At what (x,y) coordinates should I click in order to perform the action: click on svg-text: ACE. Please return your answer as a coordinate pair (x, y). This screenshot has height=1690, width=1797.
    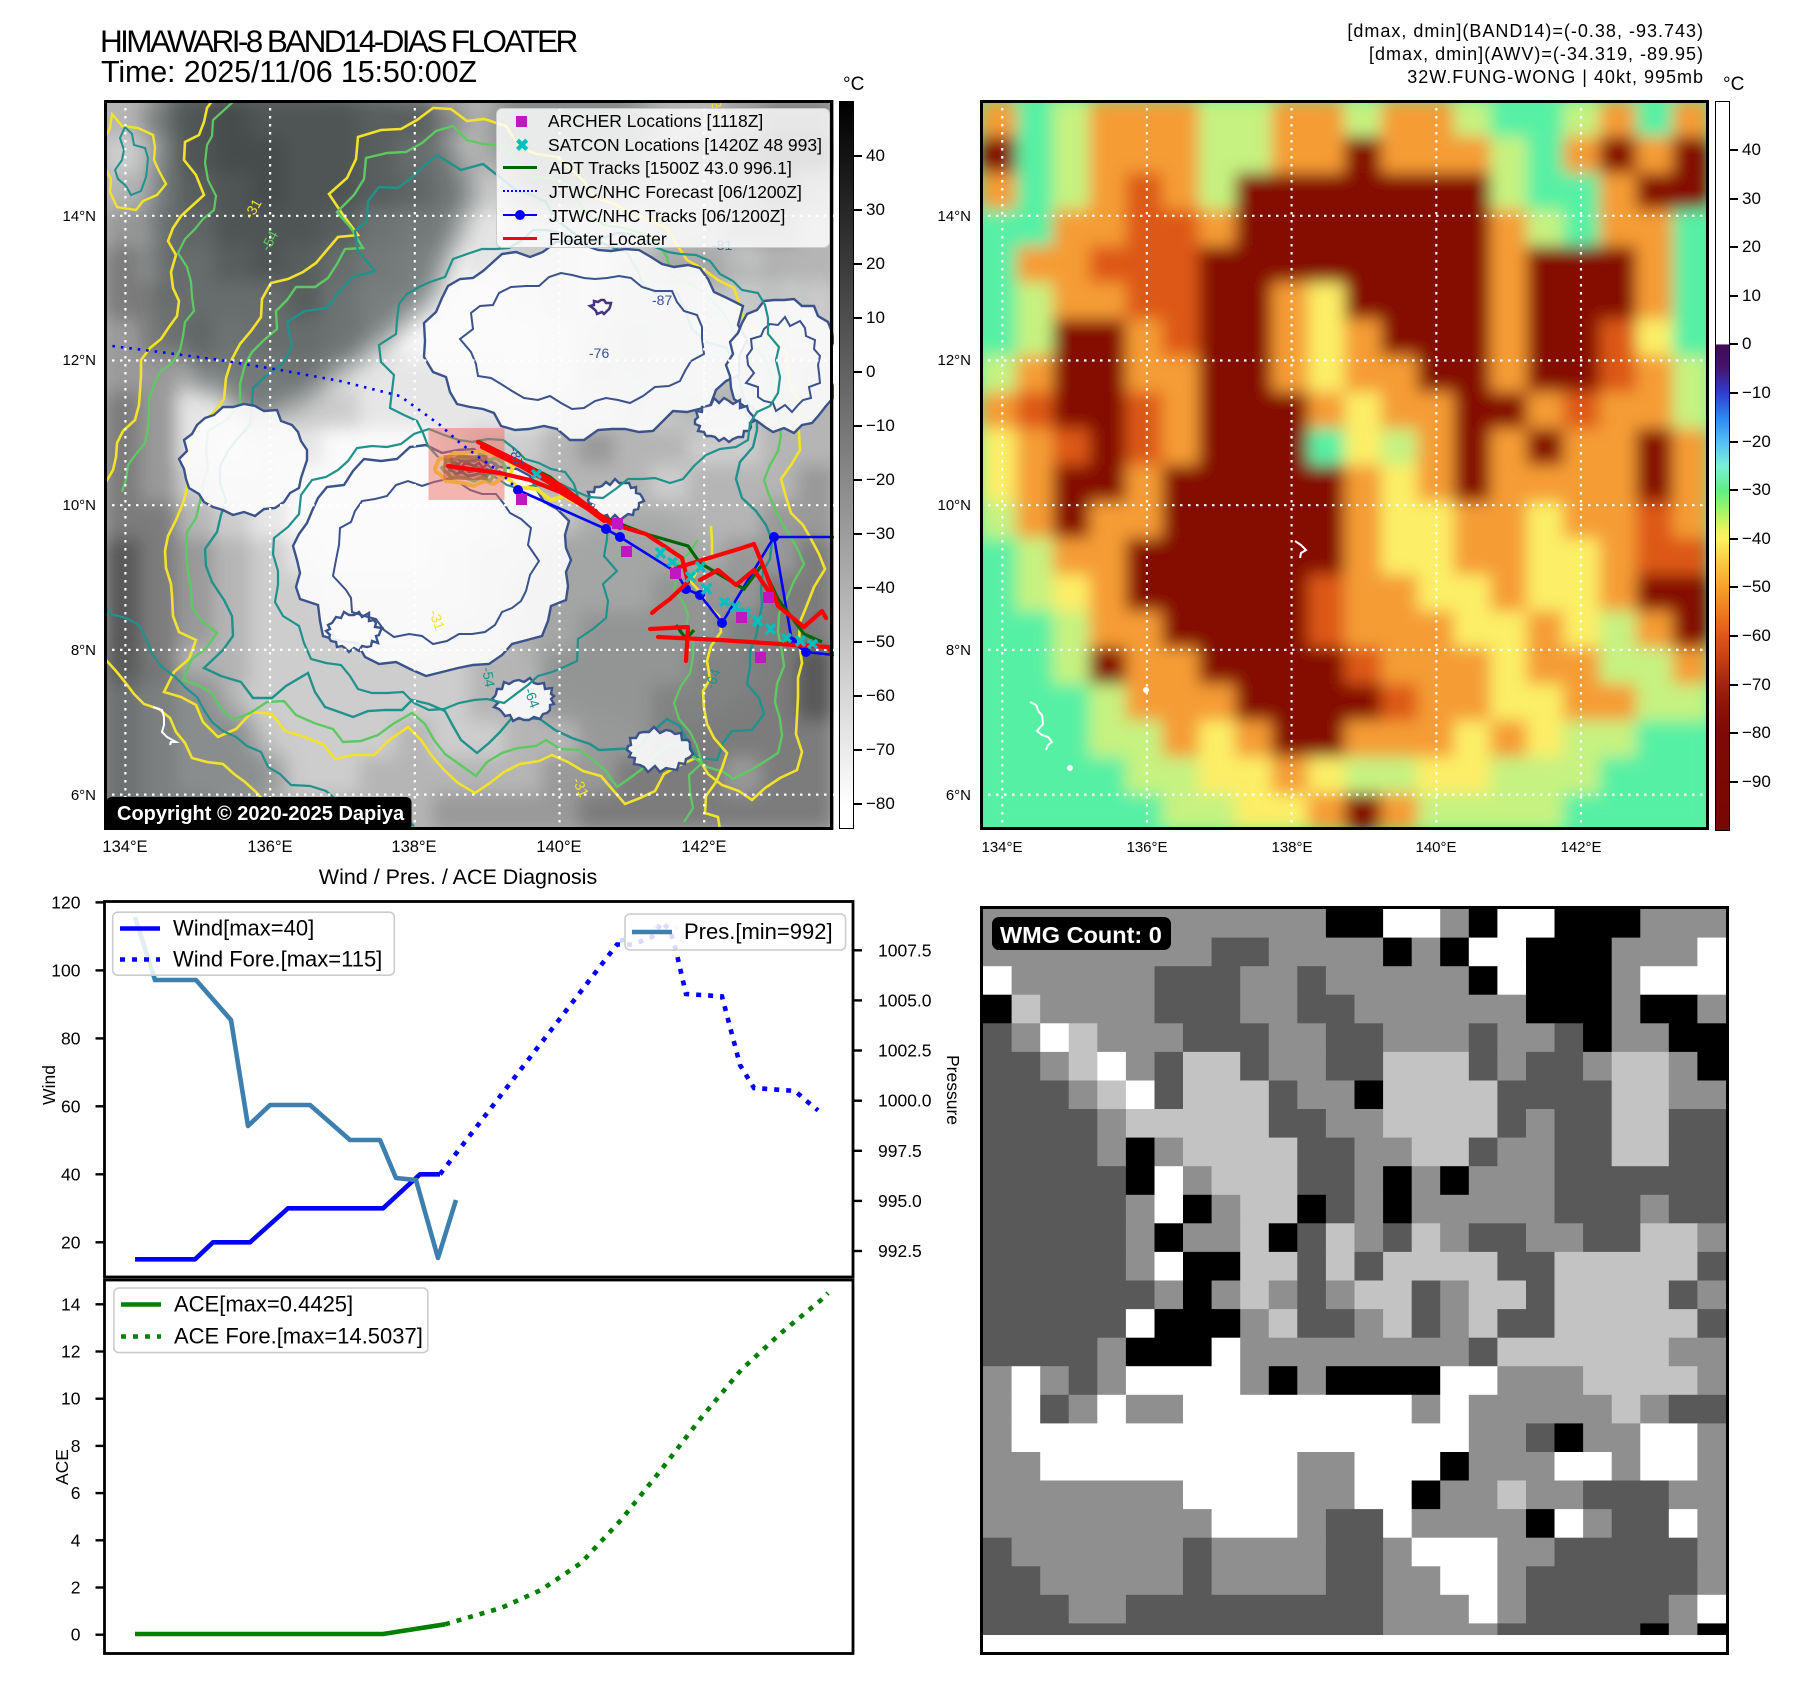
    Looking at the image, I should click on (62, 1467).